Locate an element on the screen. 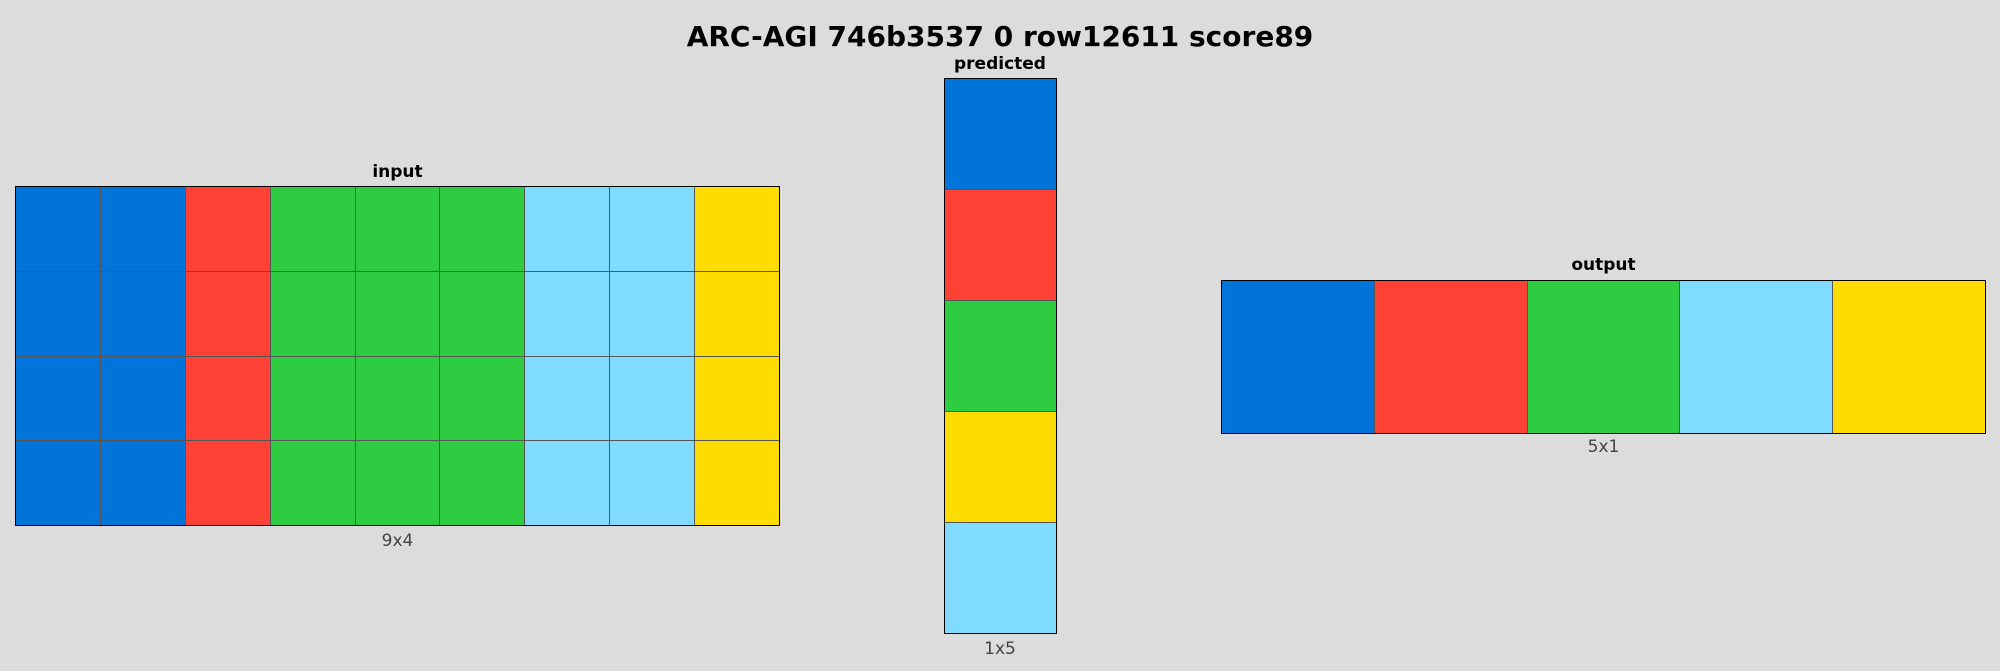 This screenshot has width=2000, height=671. page-title: ARC-AGI 746b3537 0 row12611 score89 is located at coordinates (1000, 36).